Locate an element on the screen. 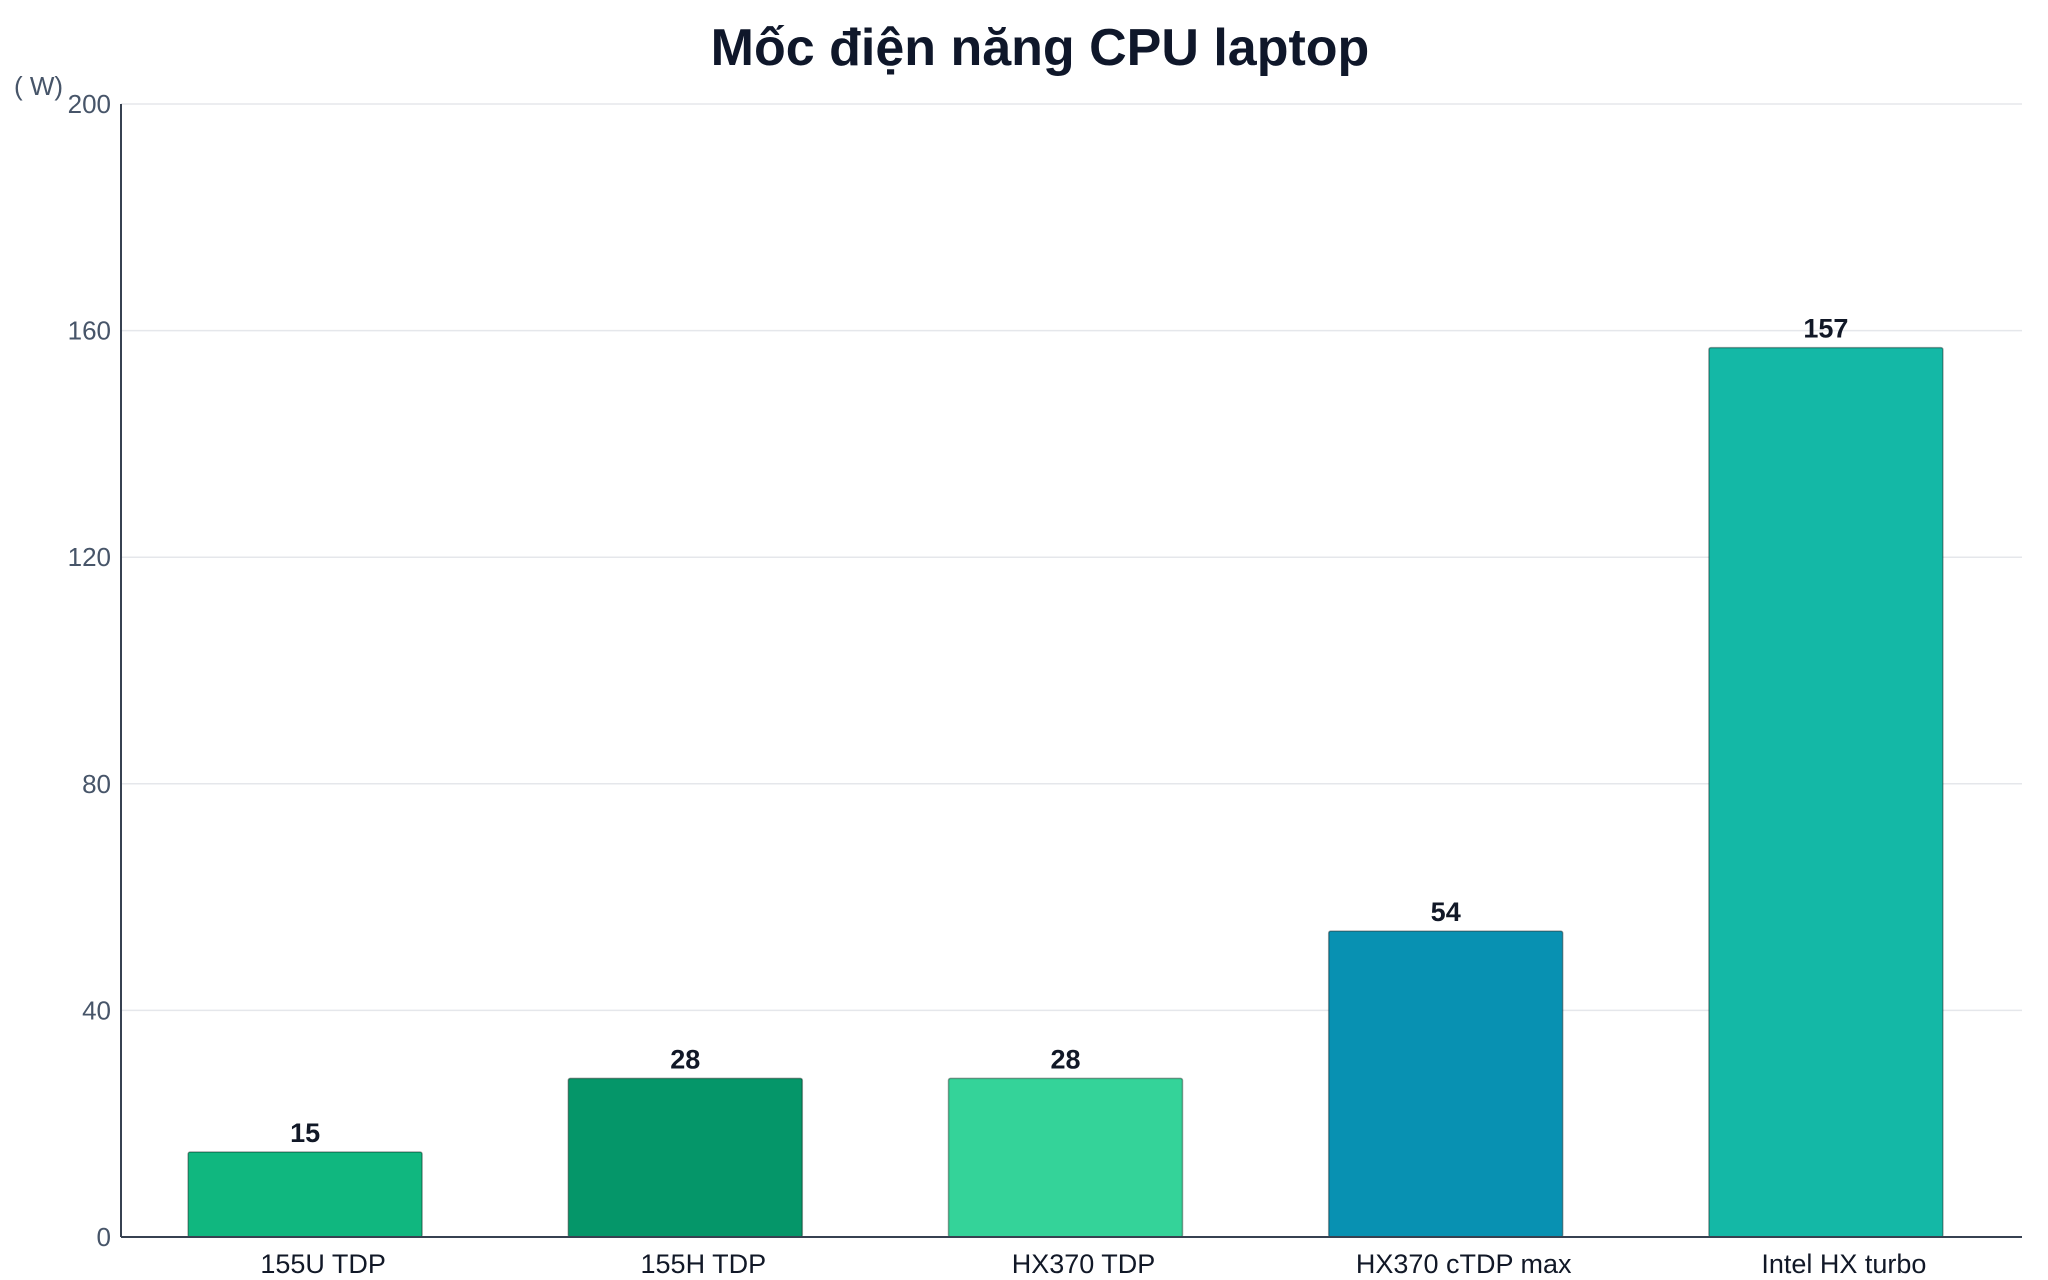  bar-value-label: 15 is located at coordinates (305, 1133).